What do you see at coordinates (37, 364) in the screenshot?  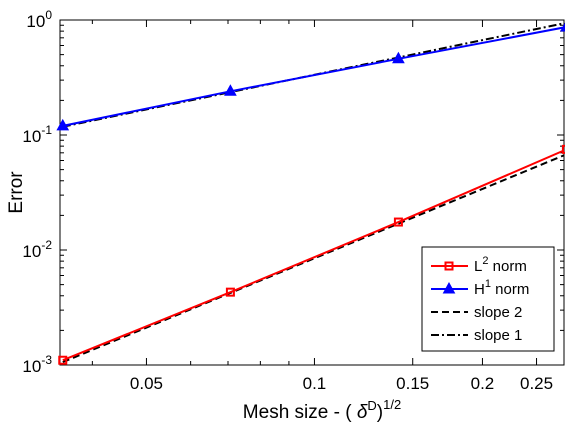 I see `y-tick-label: 10⁻³` at bounding box center [37, 364].